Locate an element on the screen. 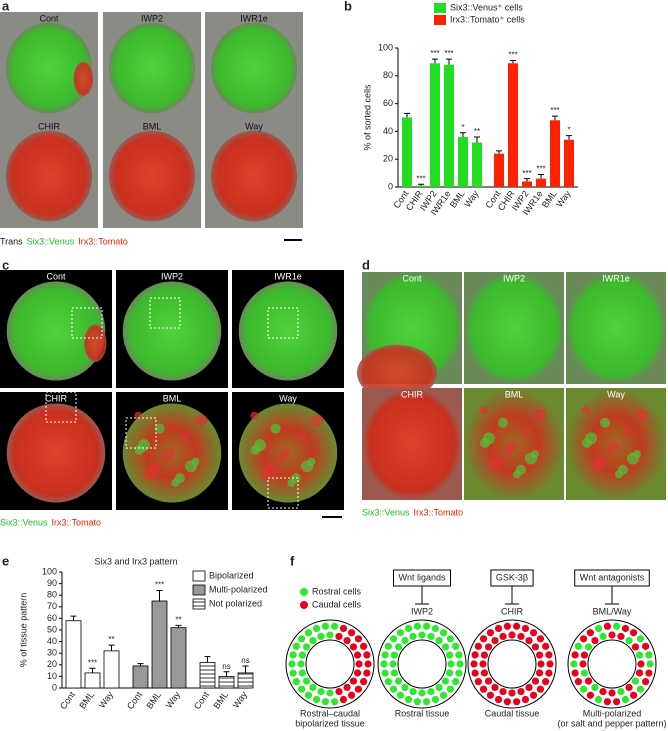  significance: *** is located at coordinates (554, 110).